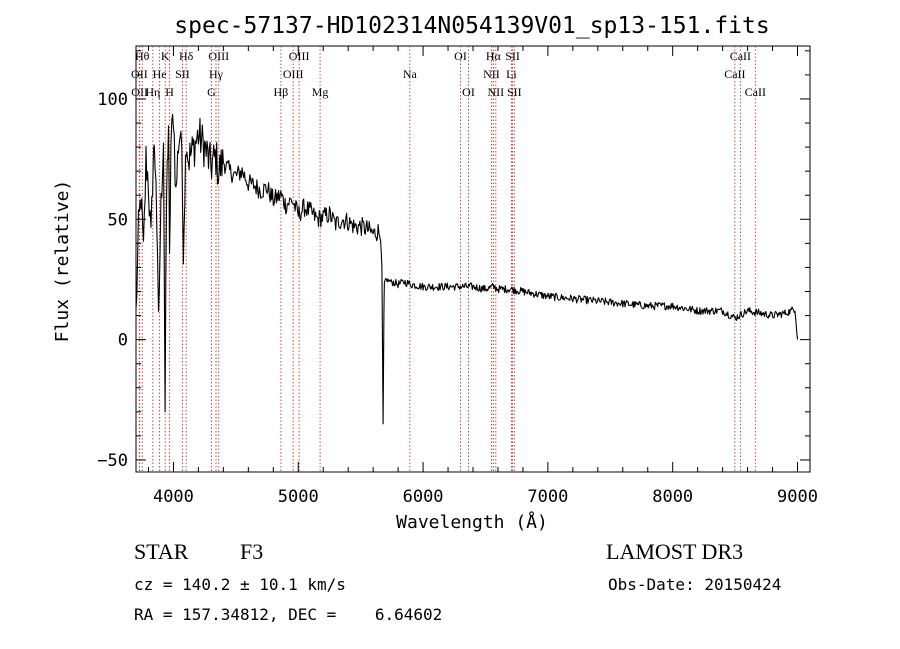 The height and width of the screenshot is (649, 900). Describe the element at coordinates (240, 584) in the screenshot. I see `redshift-cz: cz = 140.2 ± 10.1 km/s` at that location.